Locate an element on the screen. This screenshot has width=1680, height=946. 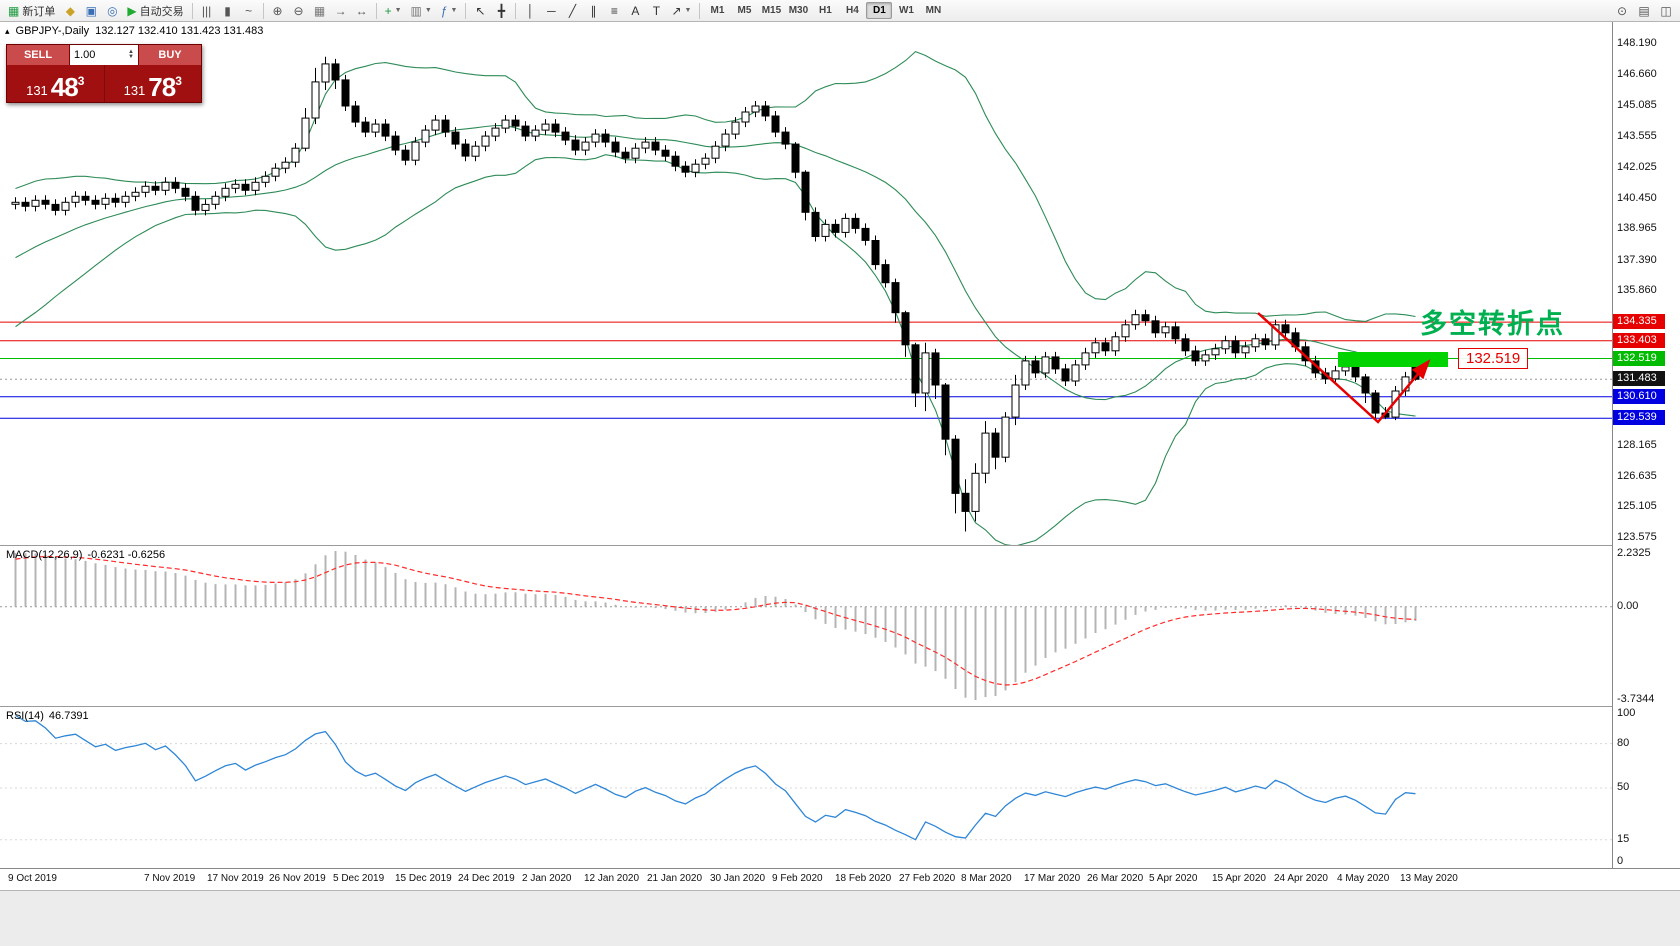
arrows-icon-dropdown: ▼ is located at coordinates (688, 10).